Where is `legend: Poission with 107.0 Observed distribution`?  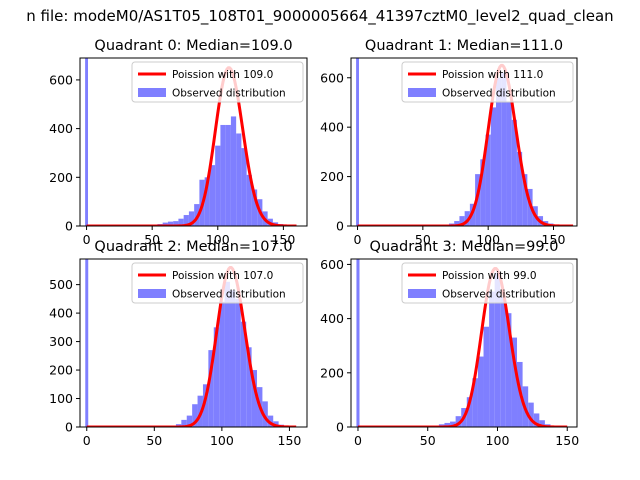 legend: Poission with 107.0 Observed distribution is located at coordinates (217, 283).